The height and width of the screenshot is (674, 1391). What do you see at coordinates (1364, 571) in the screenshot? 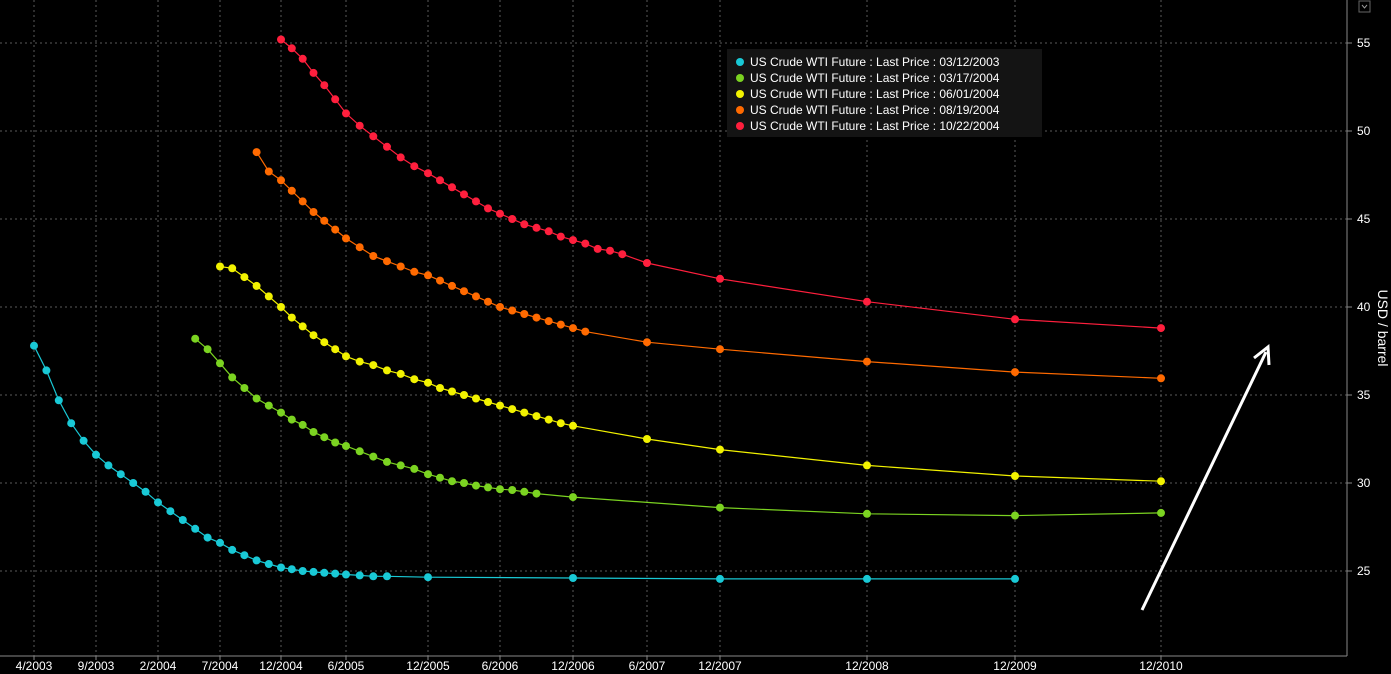
I see `y-tick-label: 25` at bounding box center [1364, 571].